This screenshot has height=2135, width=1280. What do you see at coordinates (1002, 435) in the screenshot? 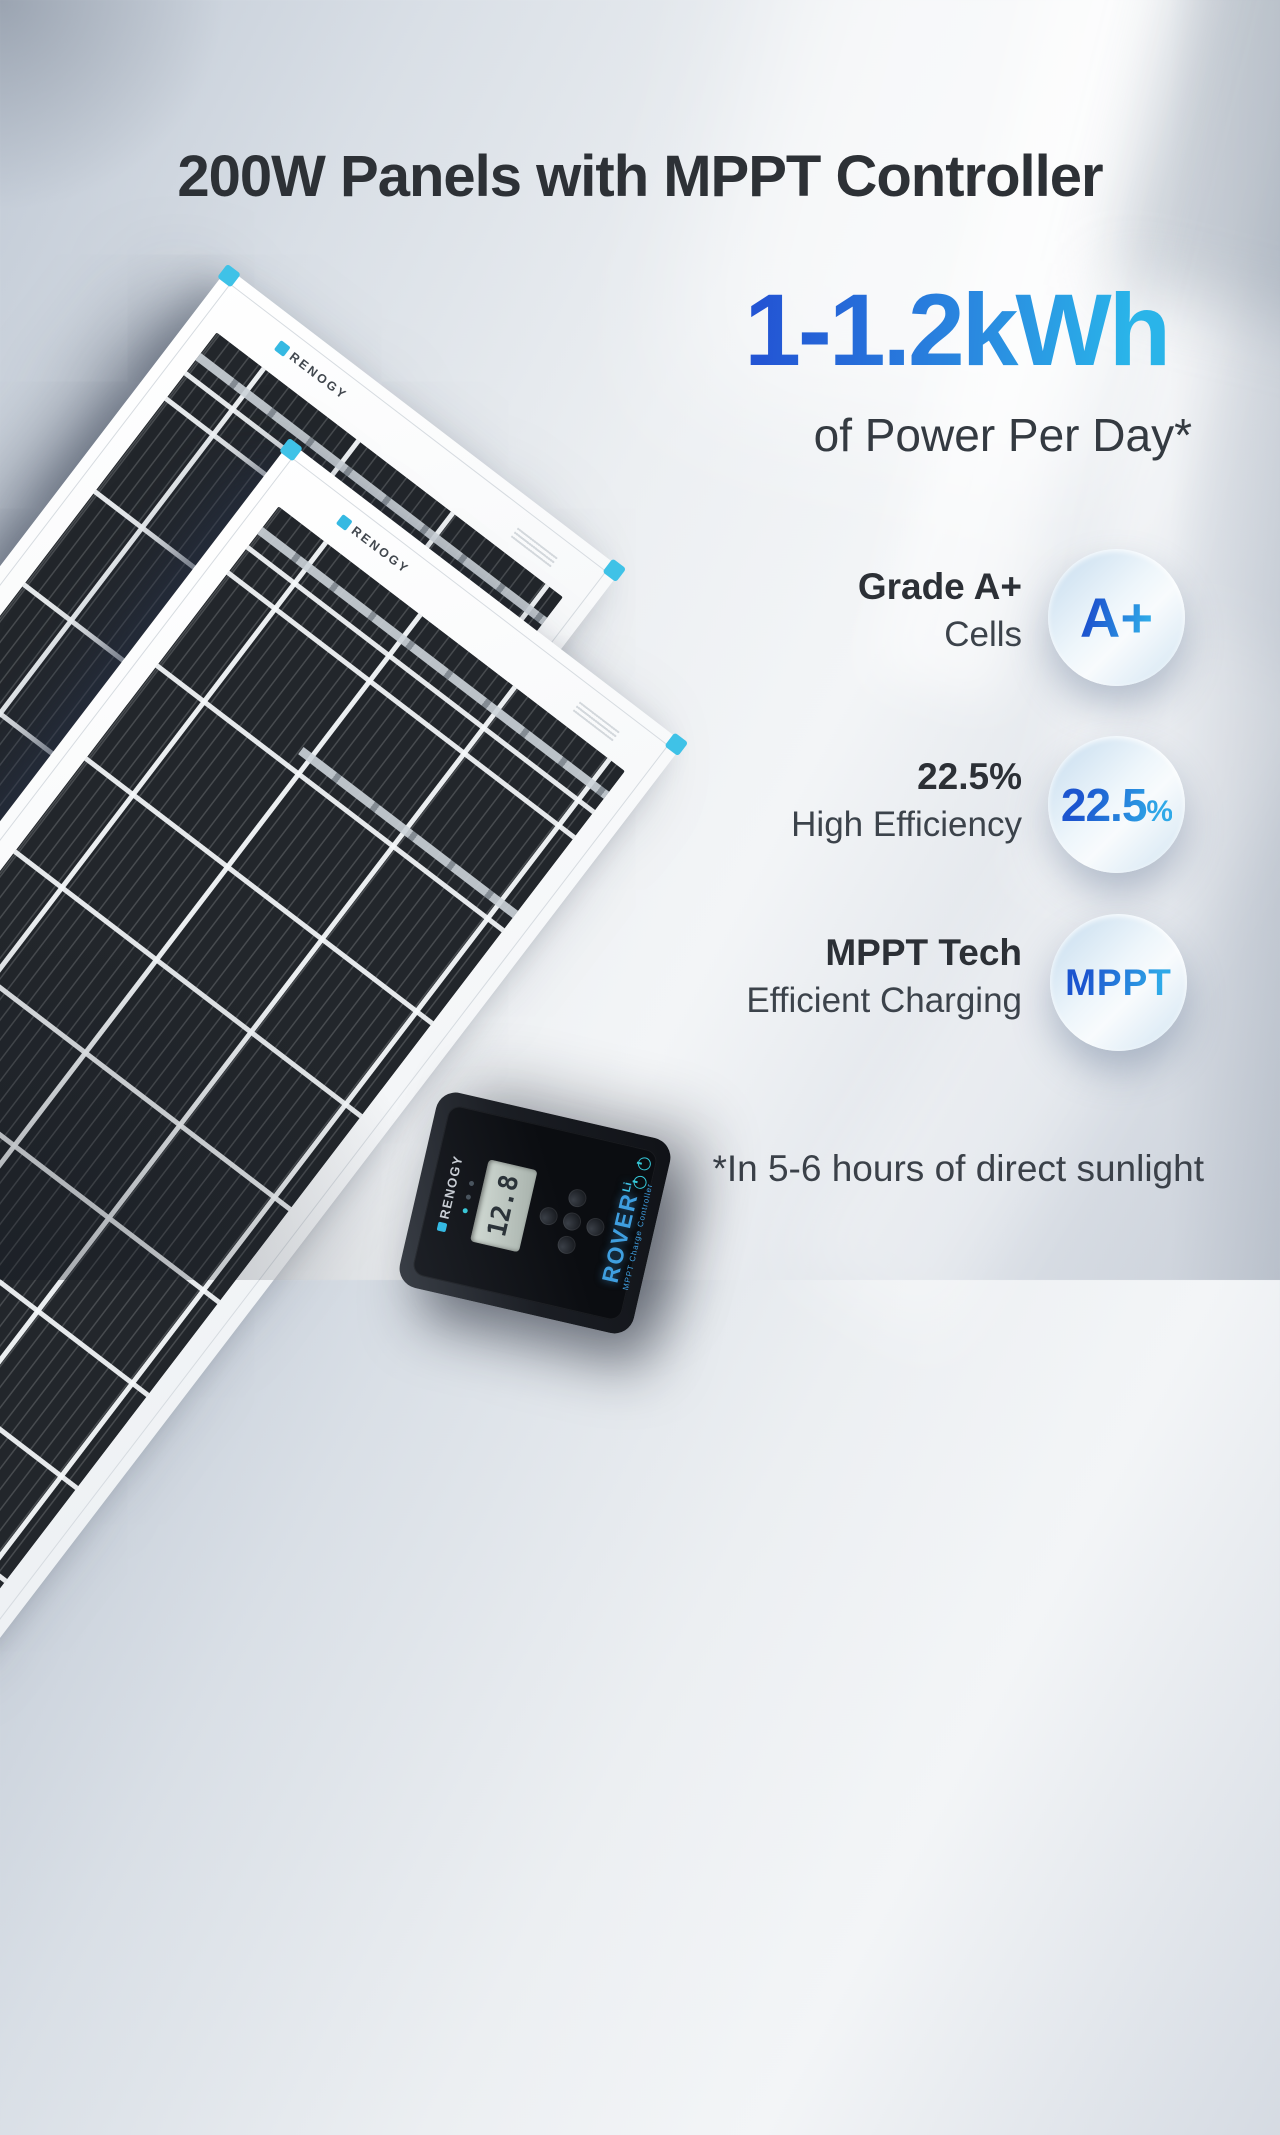
I see `headline-subtitle: of Power Per Day*` at bounding box center [1002, 435].